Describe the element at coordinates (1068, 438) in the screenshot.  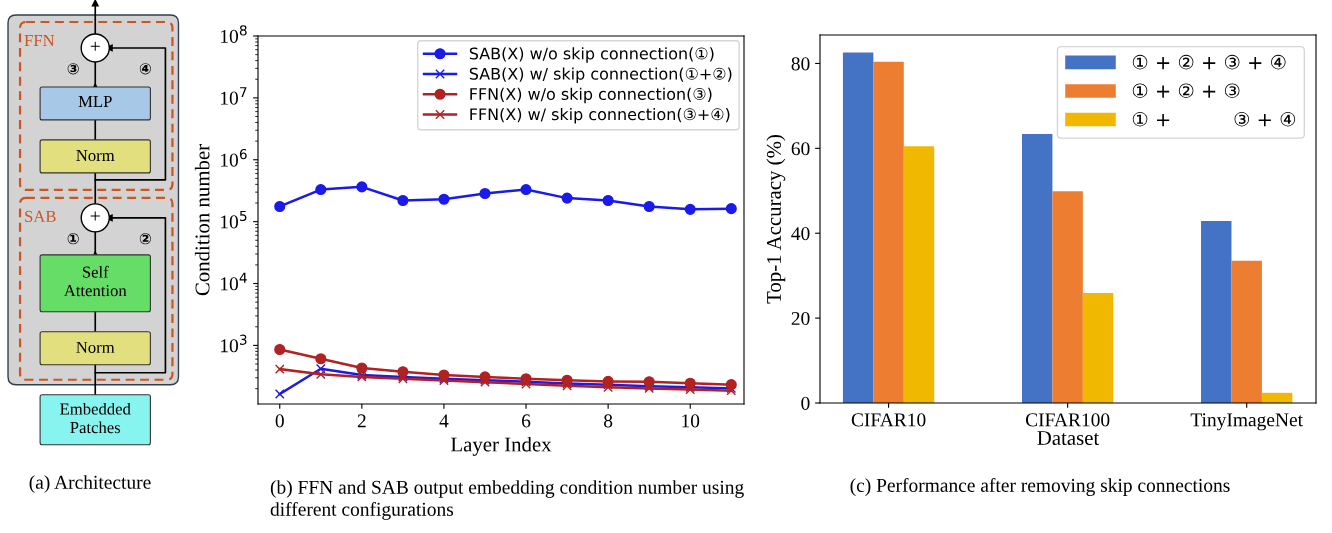
I see `x-axis-title: Dataset` at that location.